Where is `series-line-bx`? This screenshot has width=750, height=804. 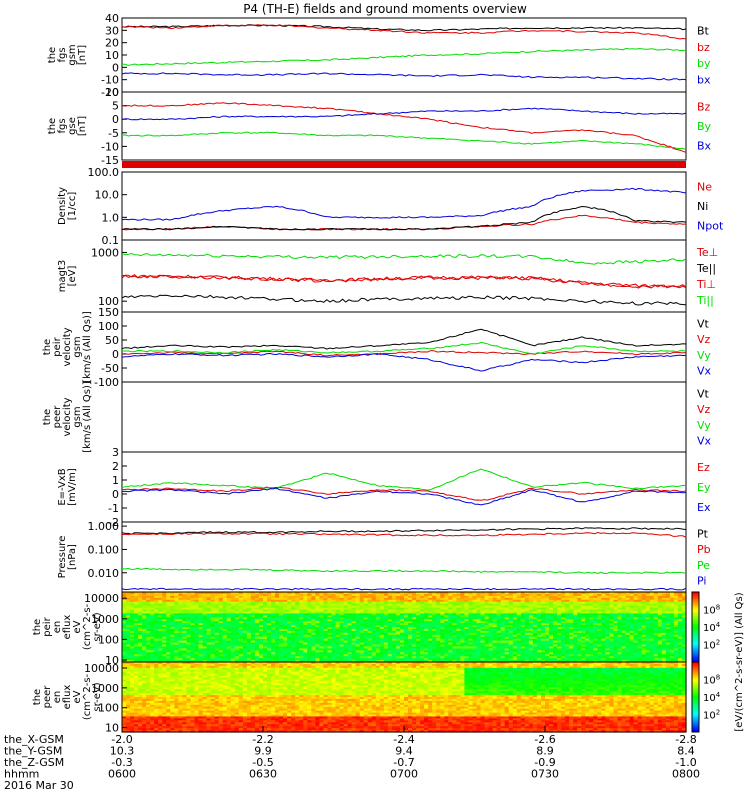 series-line-bx is located at coordinates (404, 76).